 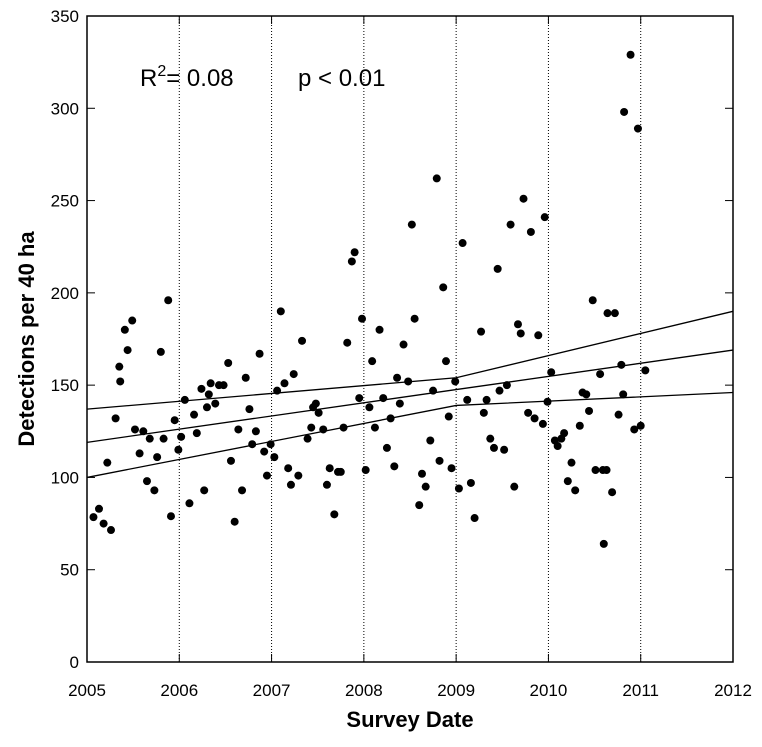 What do you see at coordinates (65, 477) in the screenshot?
I see `y-tick-label: 100` at bounding box center [65, 477].